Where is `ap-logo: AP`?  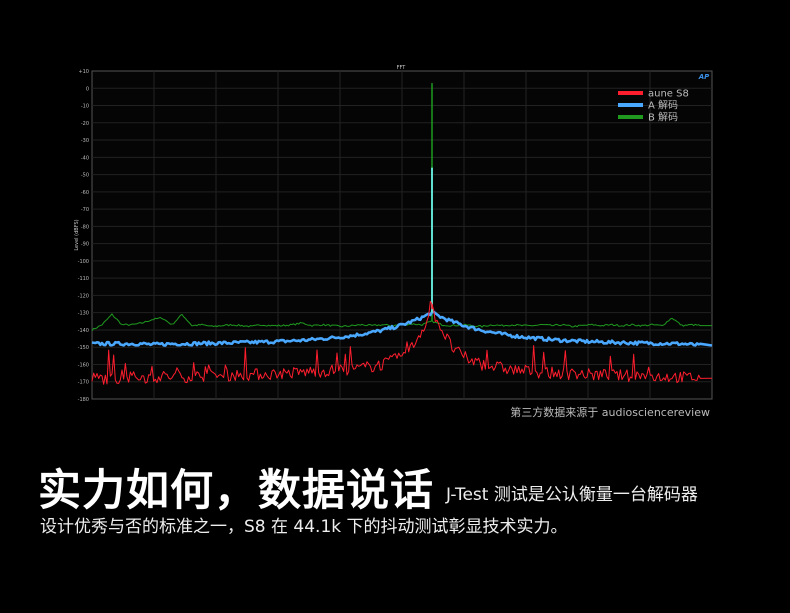 ap-logo: AP is located at coordinates (704, 77).